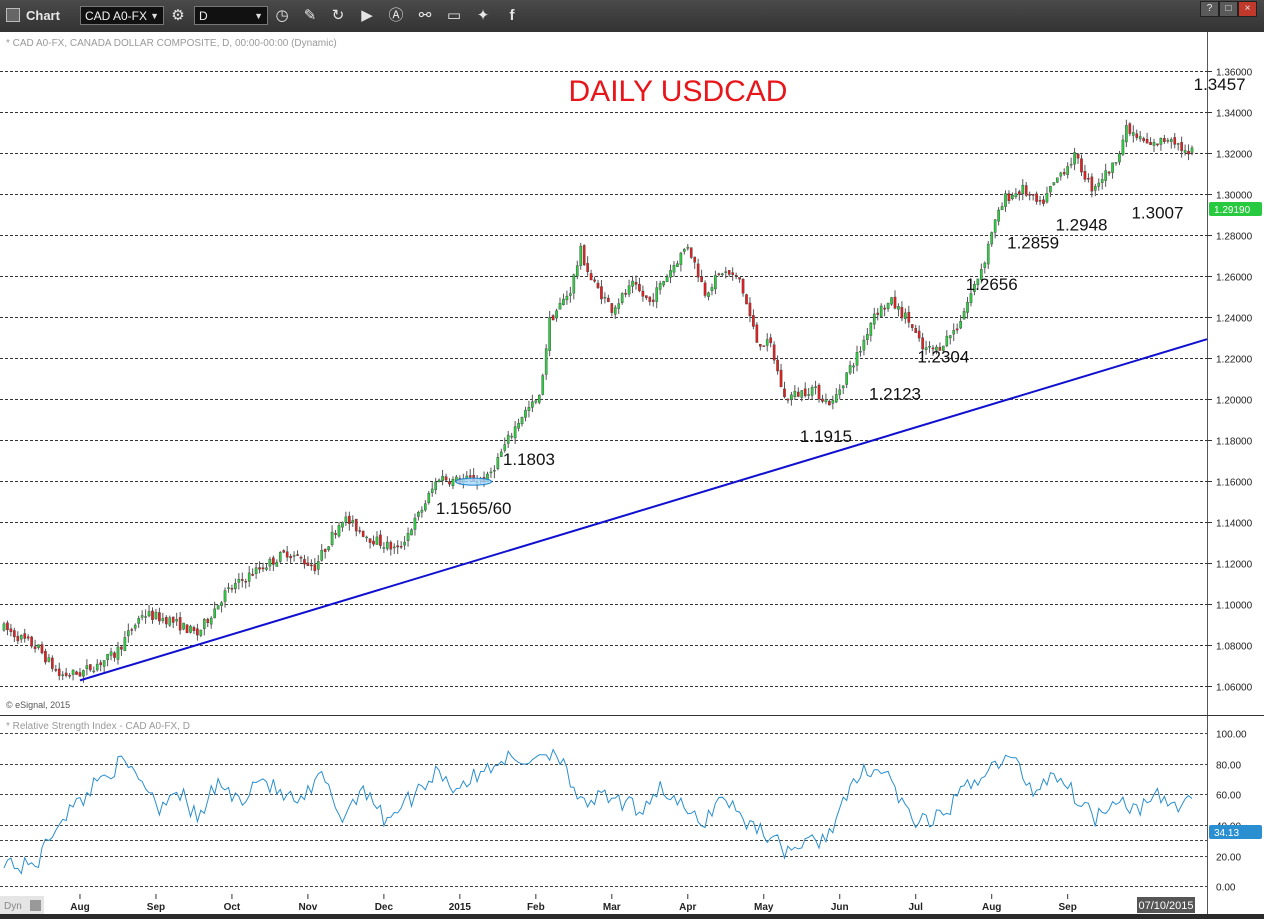  What do you see at coordinates (203, 16) in the screenshot?
I see `interval-value: D` at bounding box center [203, 16].